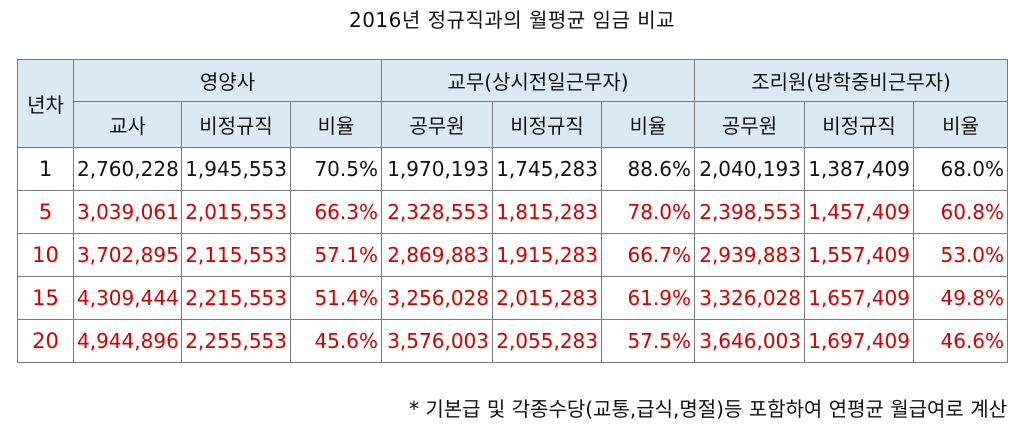  What do you see at coordinates (127, 212) in the screenshot?
I see `wage-cell: 3,039,061` at bounding box center [127, 212].